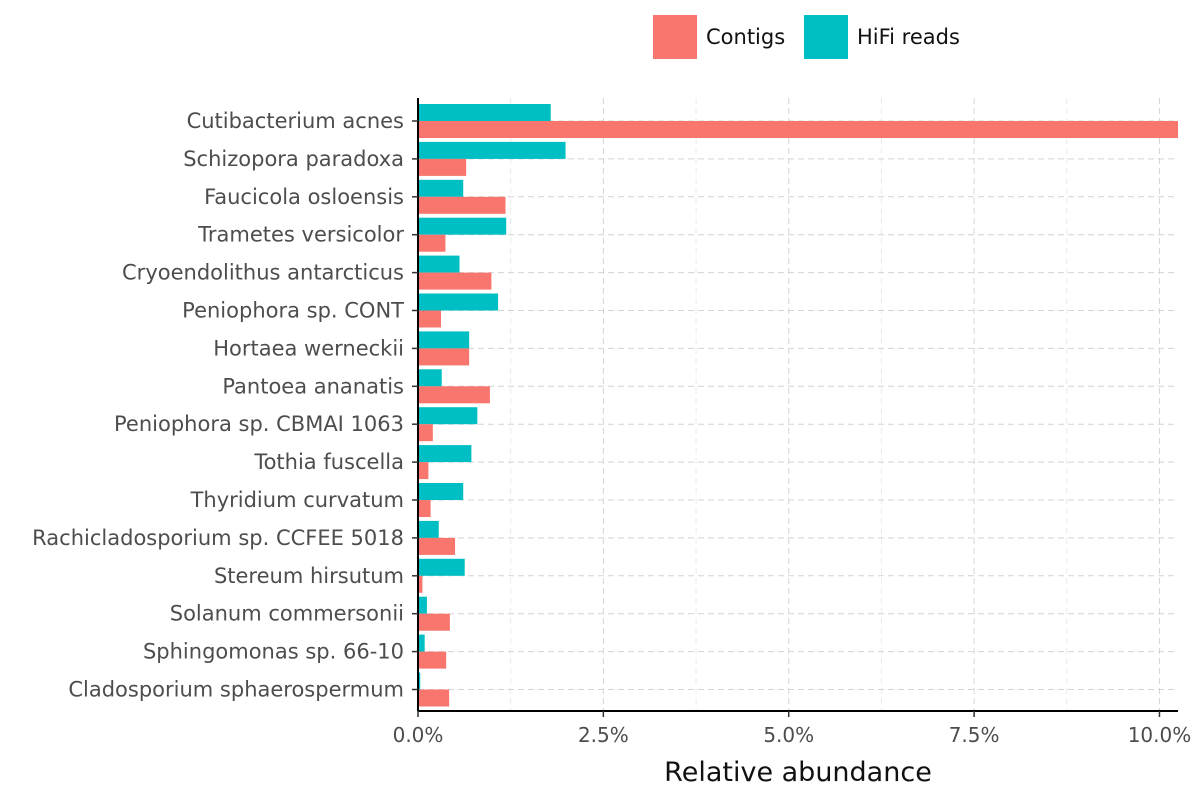 The image size is (1200, 800). I want to click on legend-label: Contigs, so click(745, 37).